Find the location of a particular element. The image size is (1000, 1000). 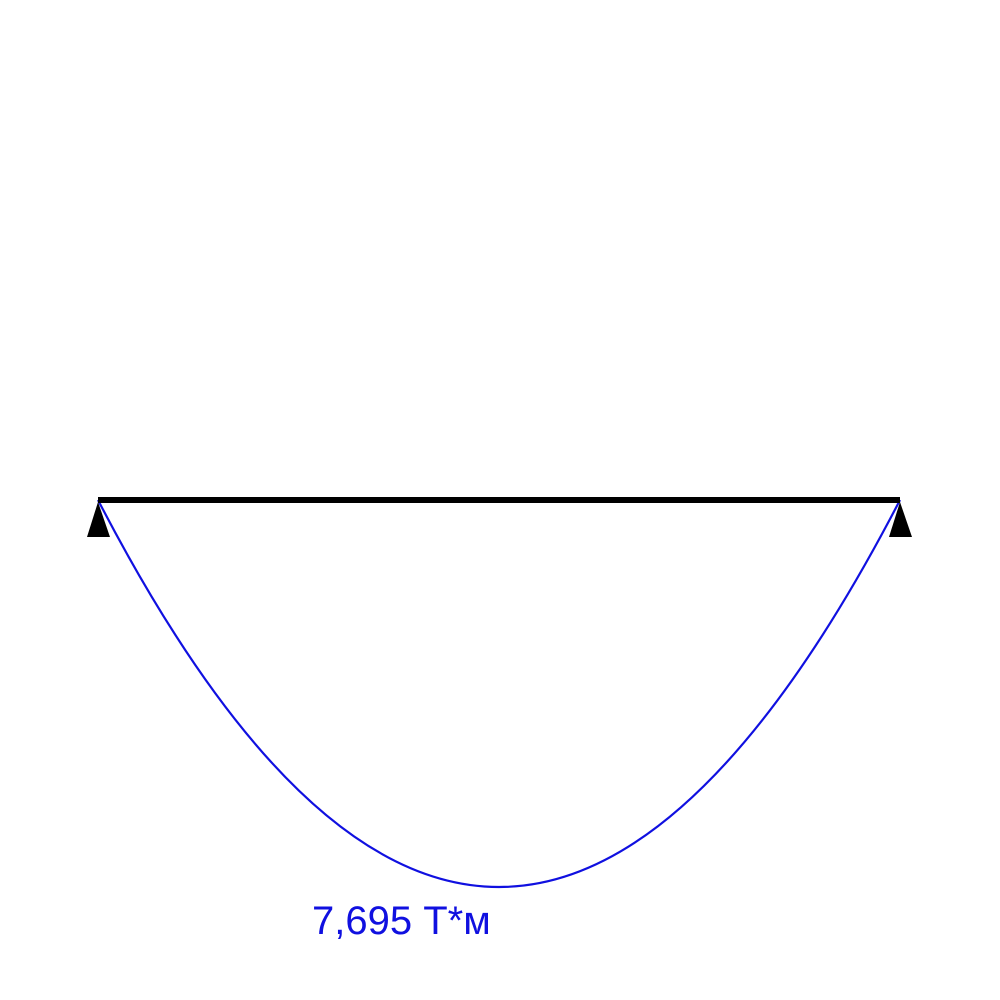

right-support is located at coordinates (900, 519).